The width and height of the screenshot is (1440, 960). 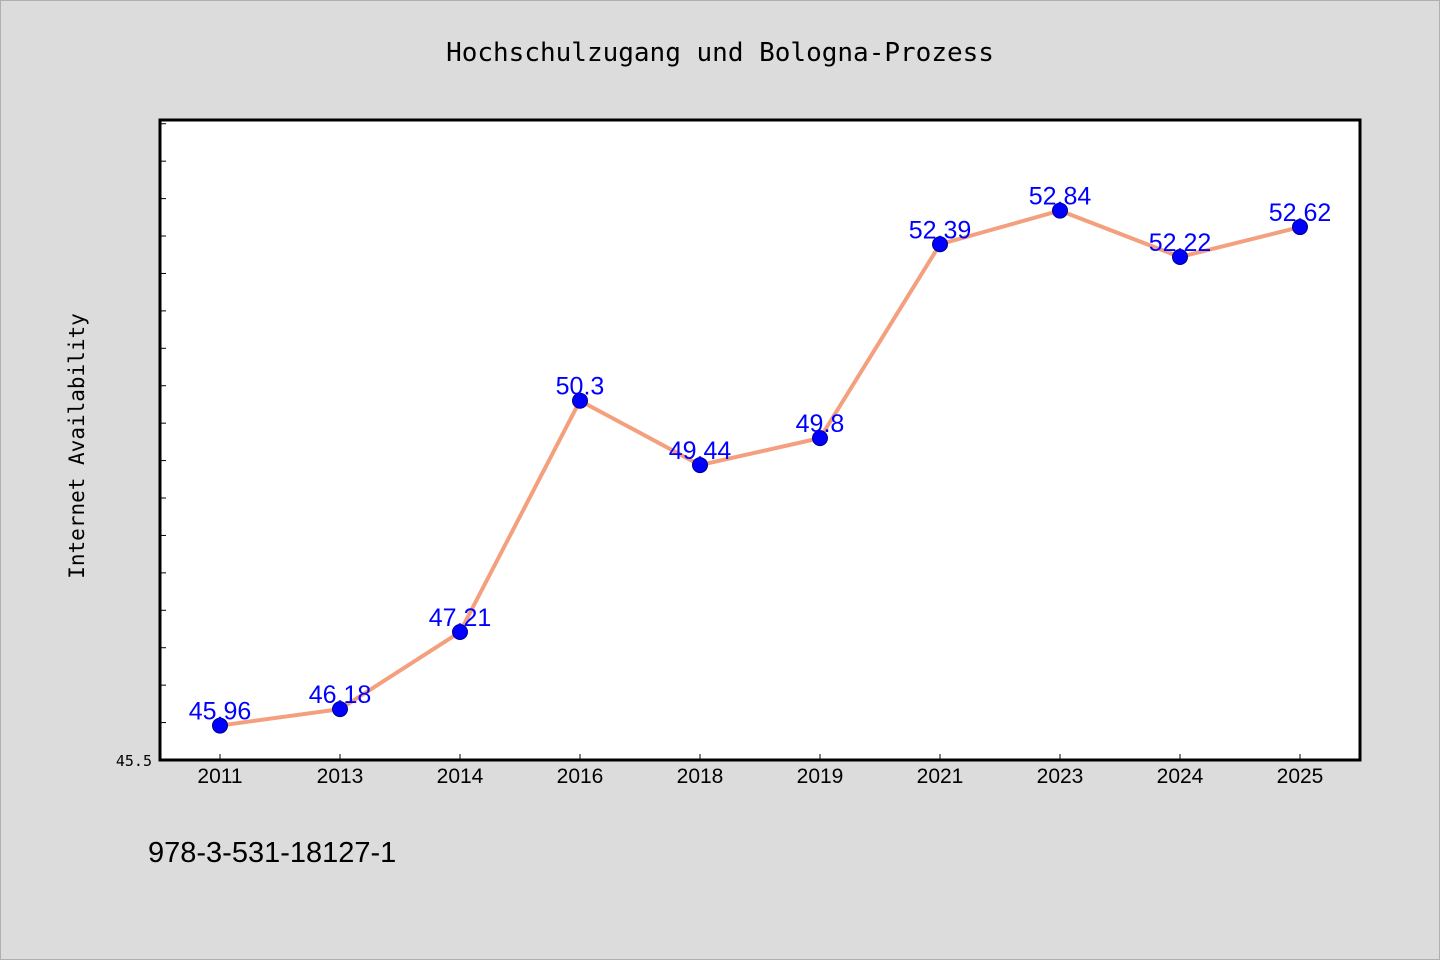 What do you see at coordinates (1060, 197) in the screenshot?
I see `data-label: 52.84` at bounding box center [1060, 197].